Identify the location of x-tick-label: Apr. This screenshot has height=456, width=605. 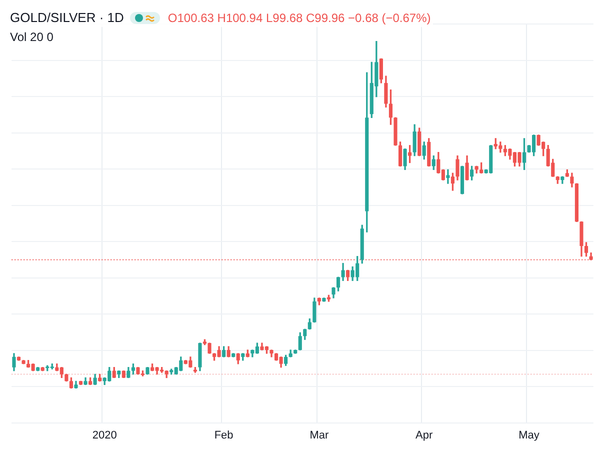
(424, 435).